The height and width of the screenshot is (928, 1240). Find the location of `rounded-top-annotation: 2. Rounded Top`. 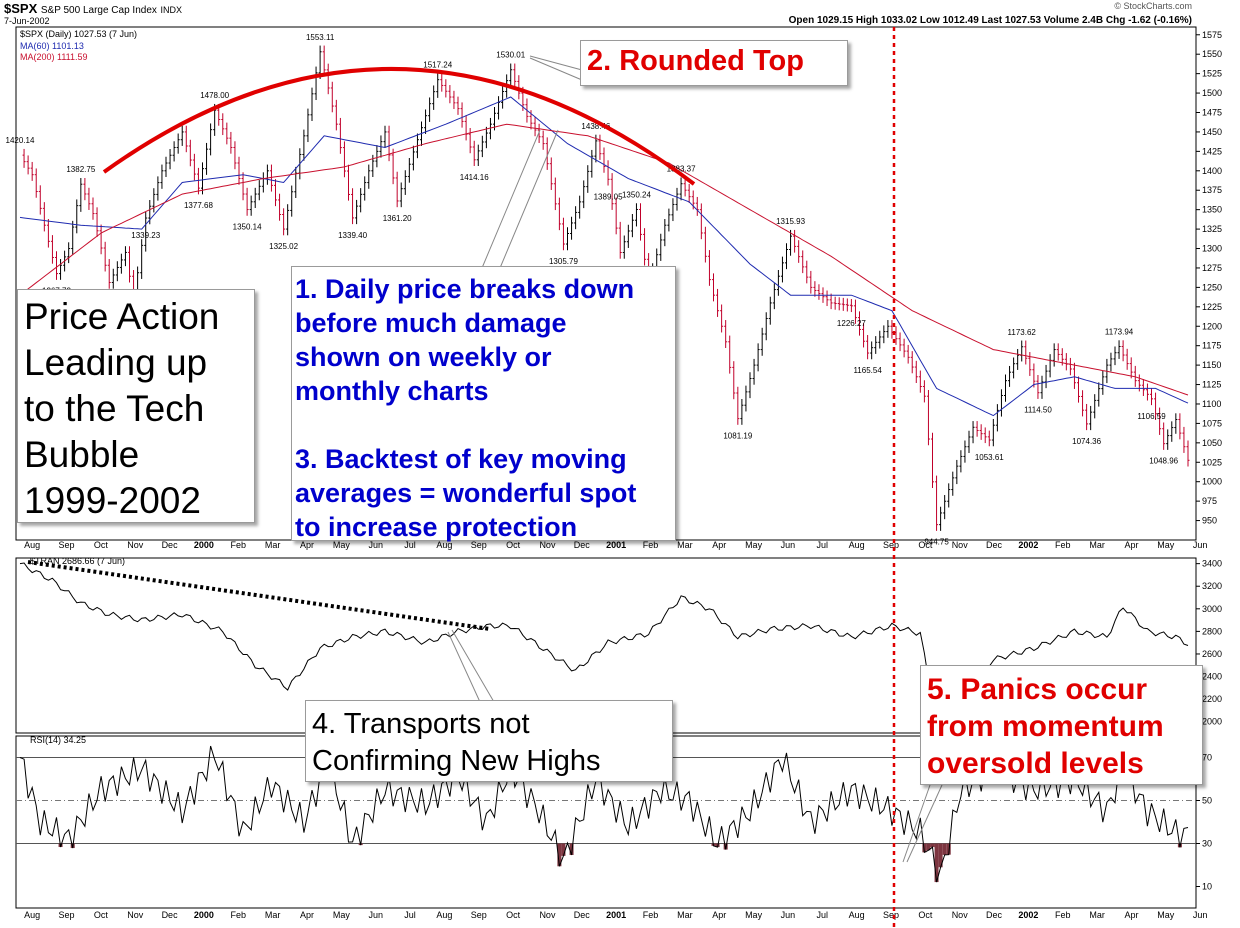

rounded-top-annotation: 2. Rounded Top is located at coordinates (714, 63).